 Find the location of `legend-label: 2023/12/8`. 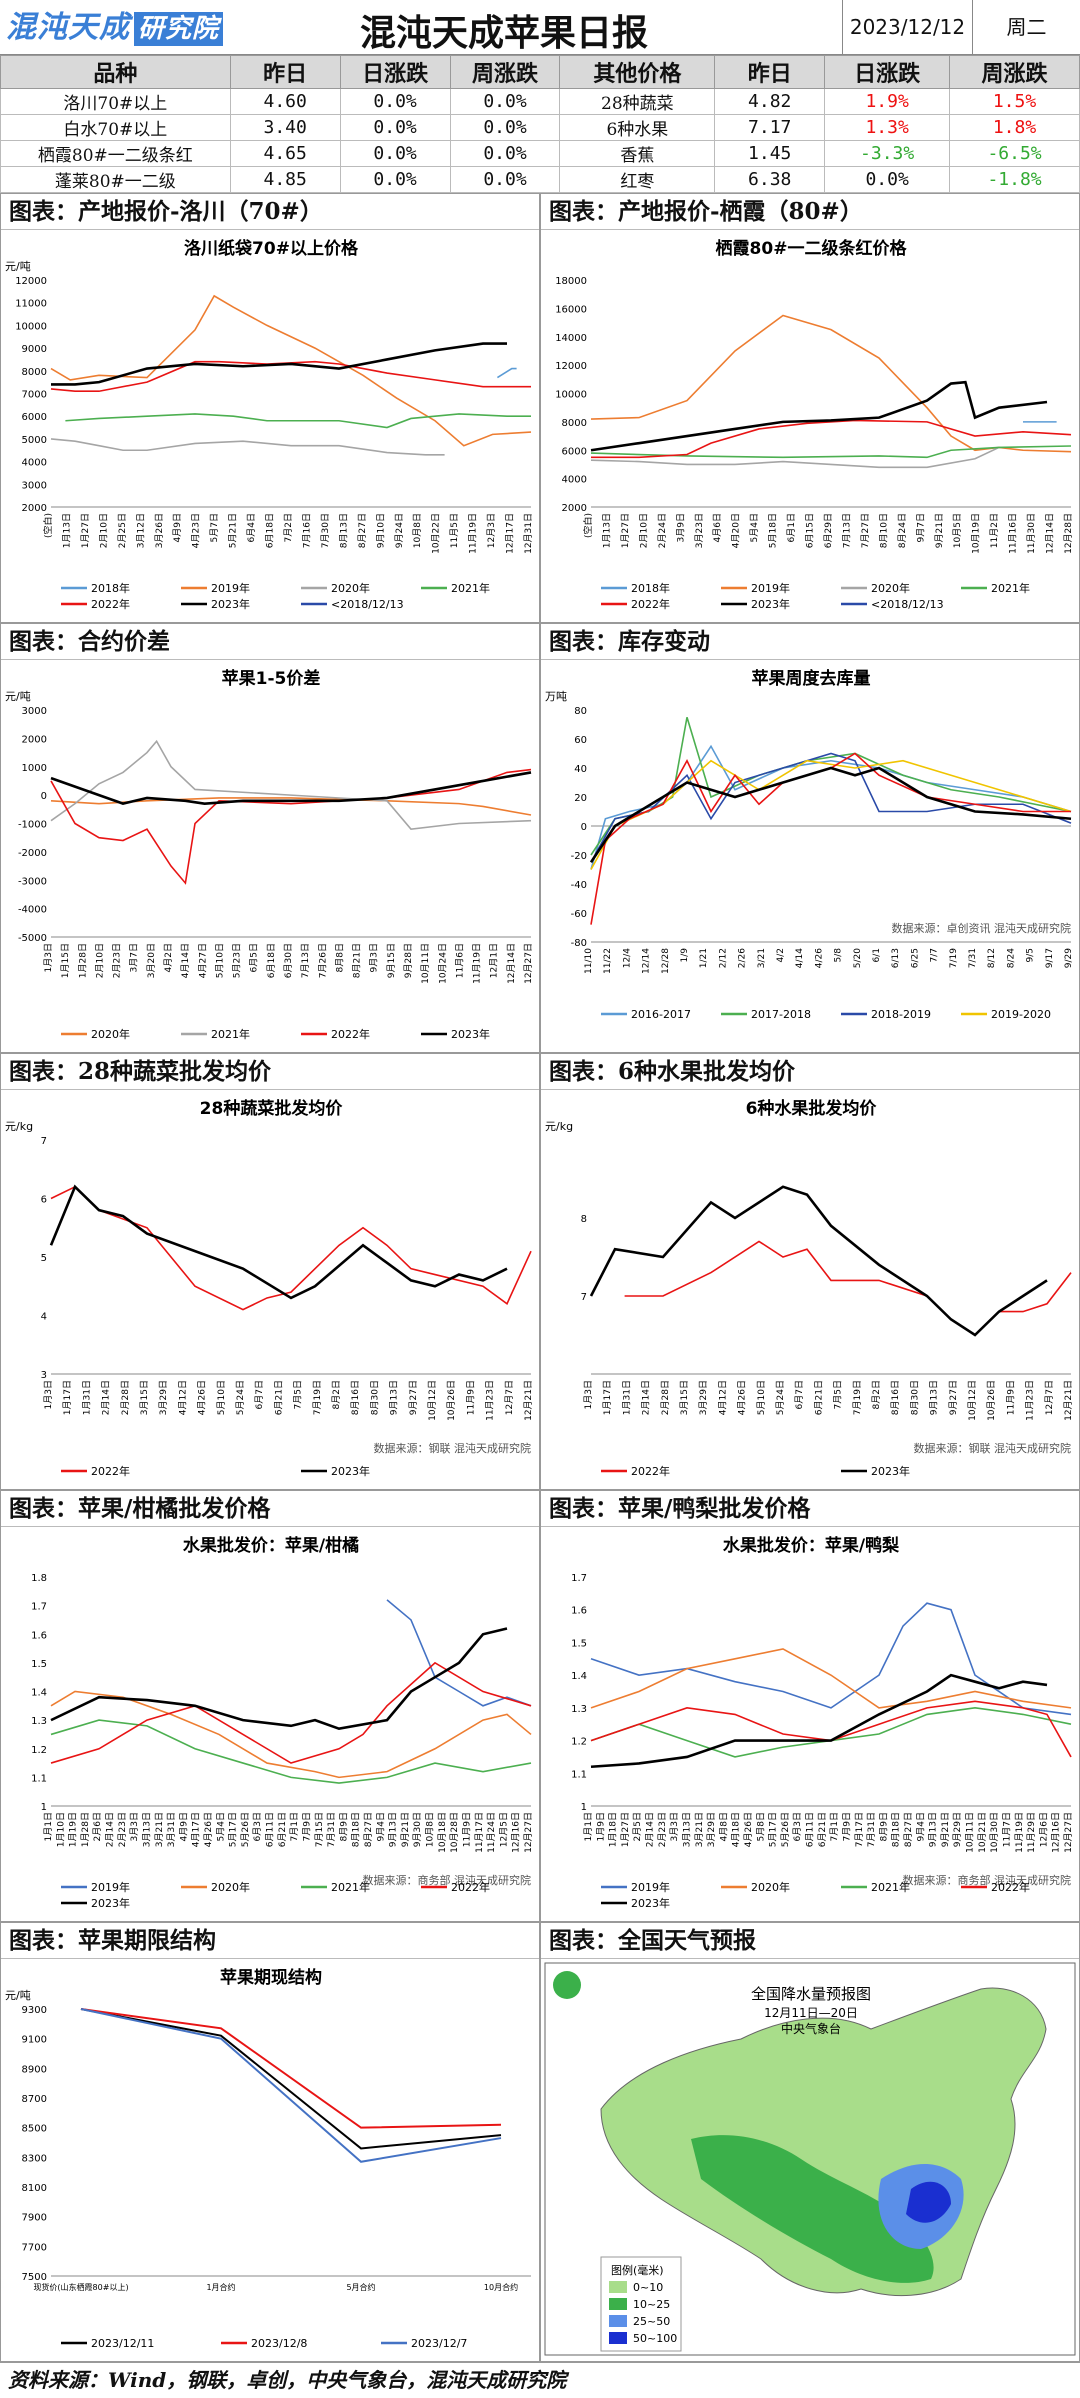

legend-label: 2023/12/8 is located at coordinates (279, 2343).